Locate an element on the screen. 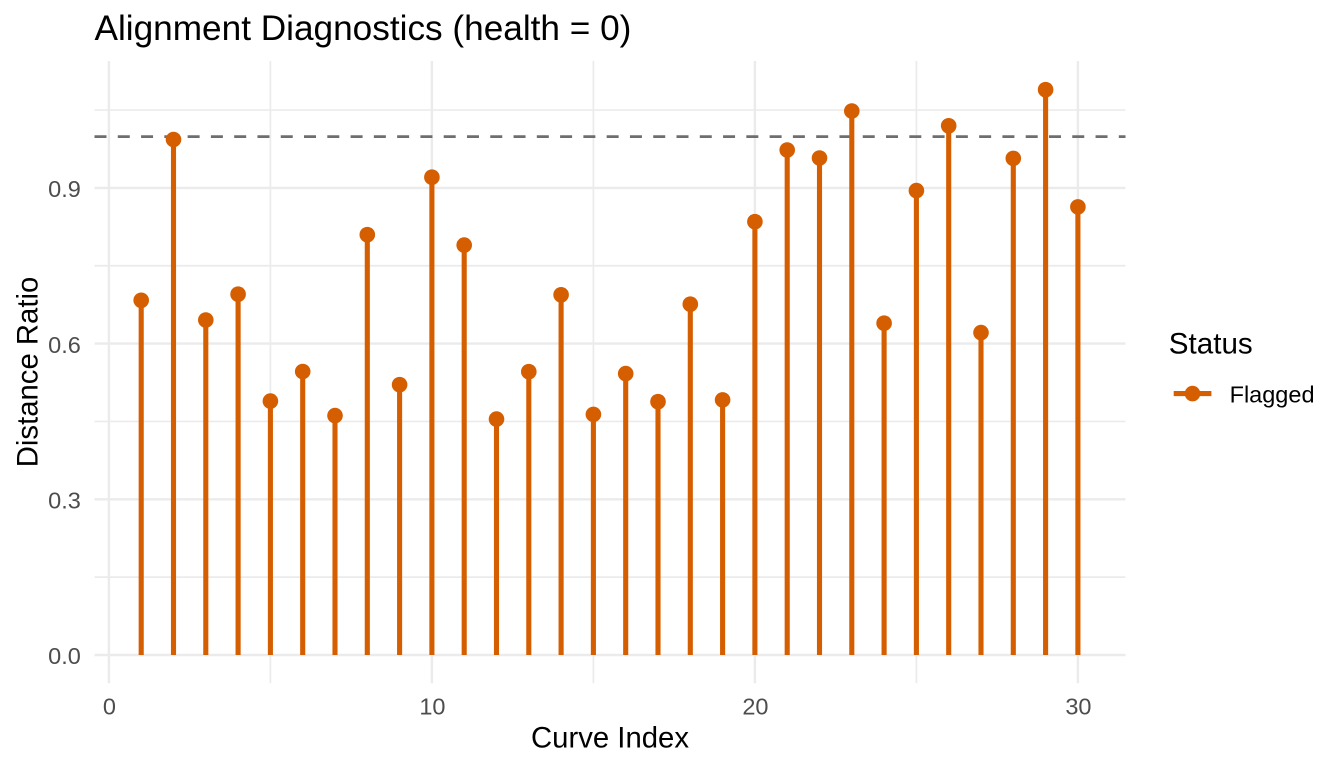 The width and height of the screenshot is (1344, 773). svg-text: 0 is located at coordinates (109, 707).